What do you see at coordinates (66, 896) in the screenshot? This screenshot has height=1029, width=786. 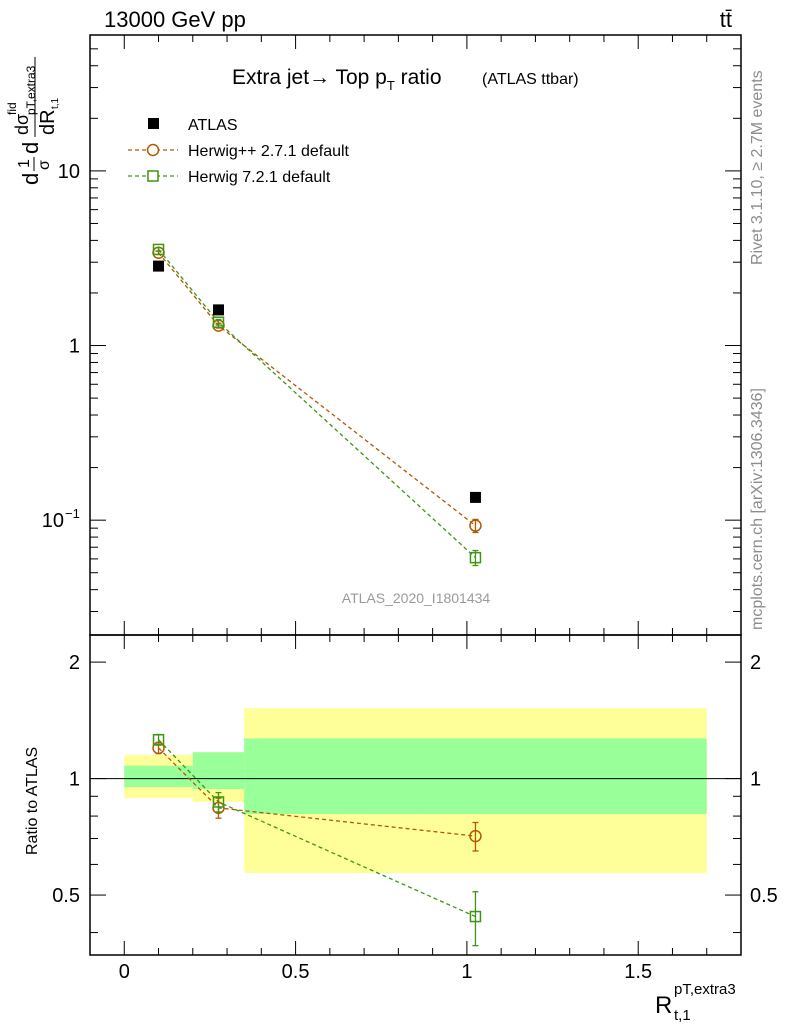 I see `ratio-y-tick-label: 0.5` at bounding box center [66, 896].